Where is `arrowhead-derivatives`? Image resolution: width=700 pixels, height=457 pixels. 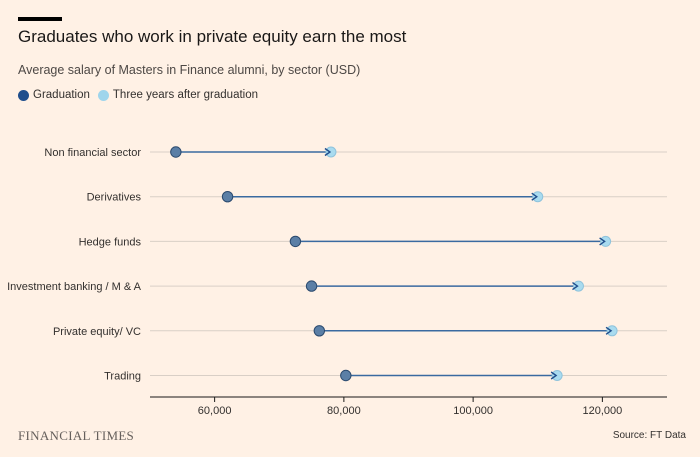
arrowhead-derivatives is located at coordinates (534, 196).